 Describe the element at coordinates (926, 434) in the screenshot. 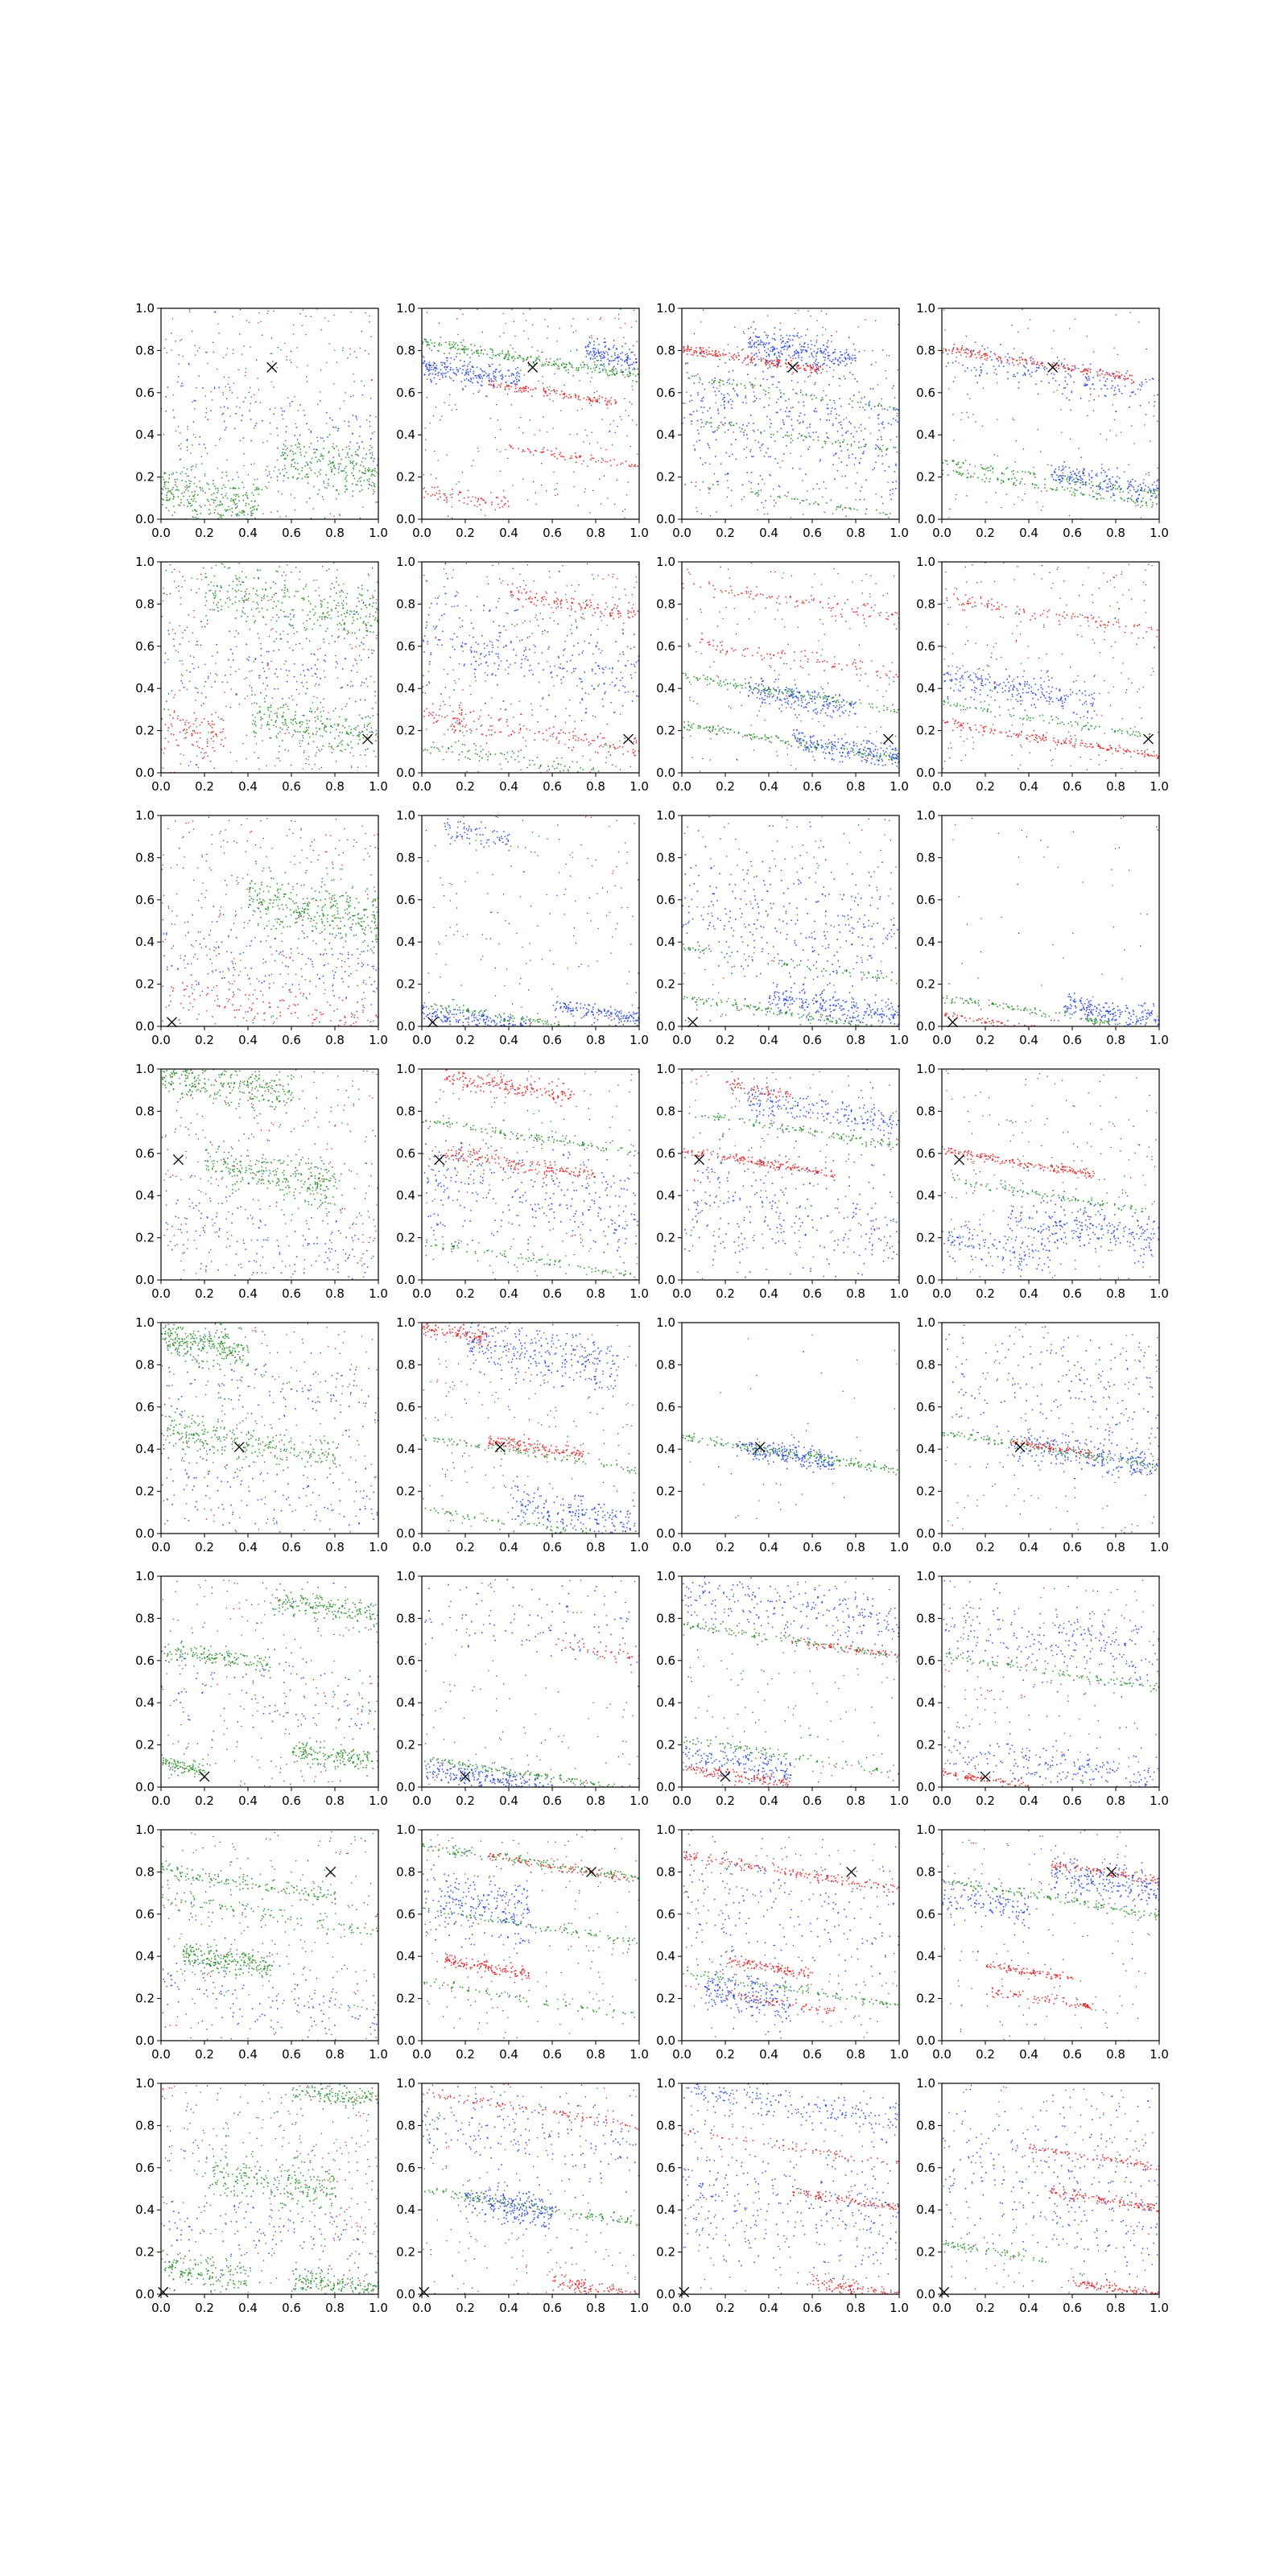

I see `y-tick-label: 0.4` at that location.